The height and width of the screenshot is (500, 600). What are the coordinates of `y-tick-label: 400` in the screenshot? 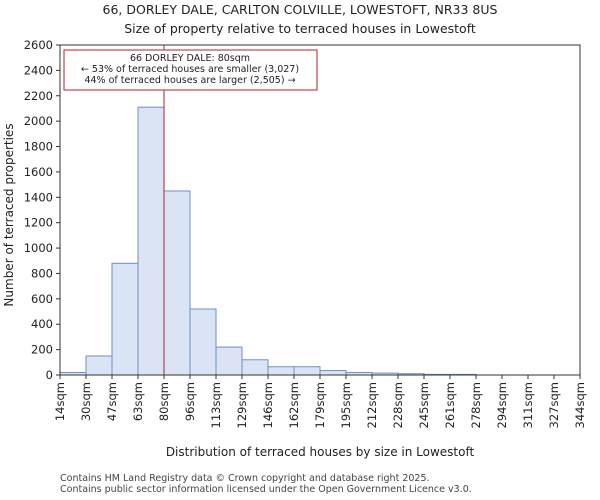 It's located at (42, 324).